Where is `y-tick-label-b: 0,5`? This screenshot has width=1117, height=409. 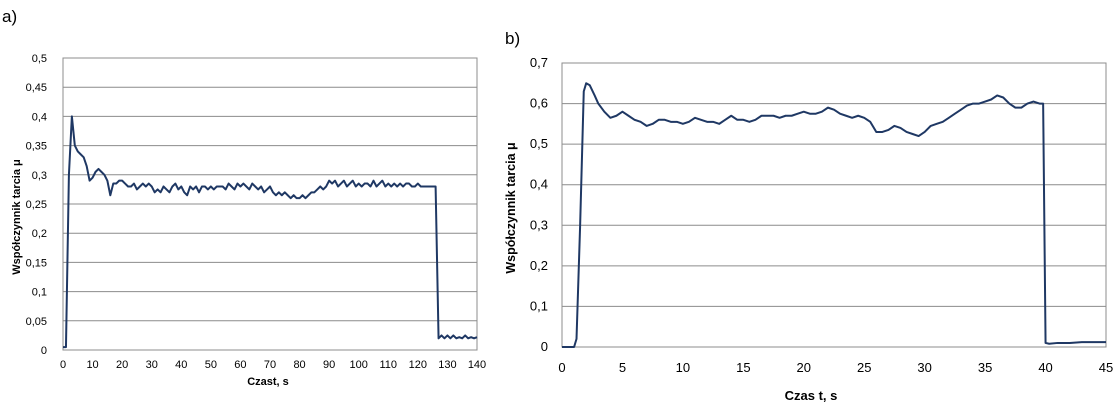
y-tick-label-b: 0,5 is located at coordinates (539, 143).